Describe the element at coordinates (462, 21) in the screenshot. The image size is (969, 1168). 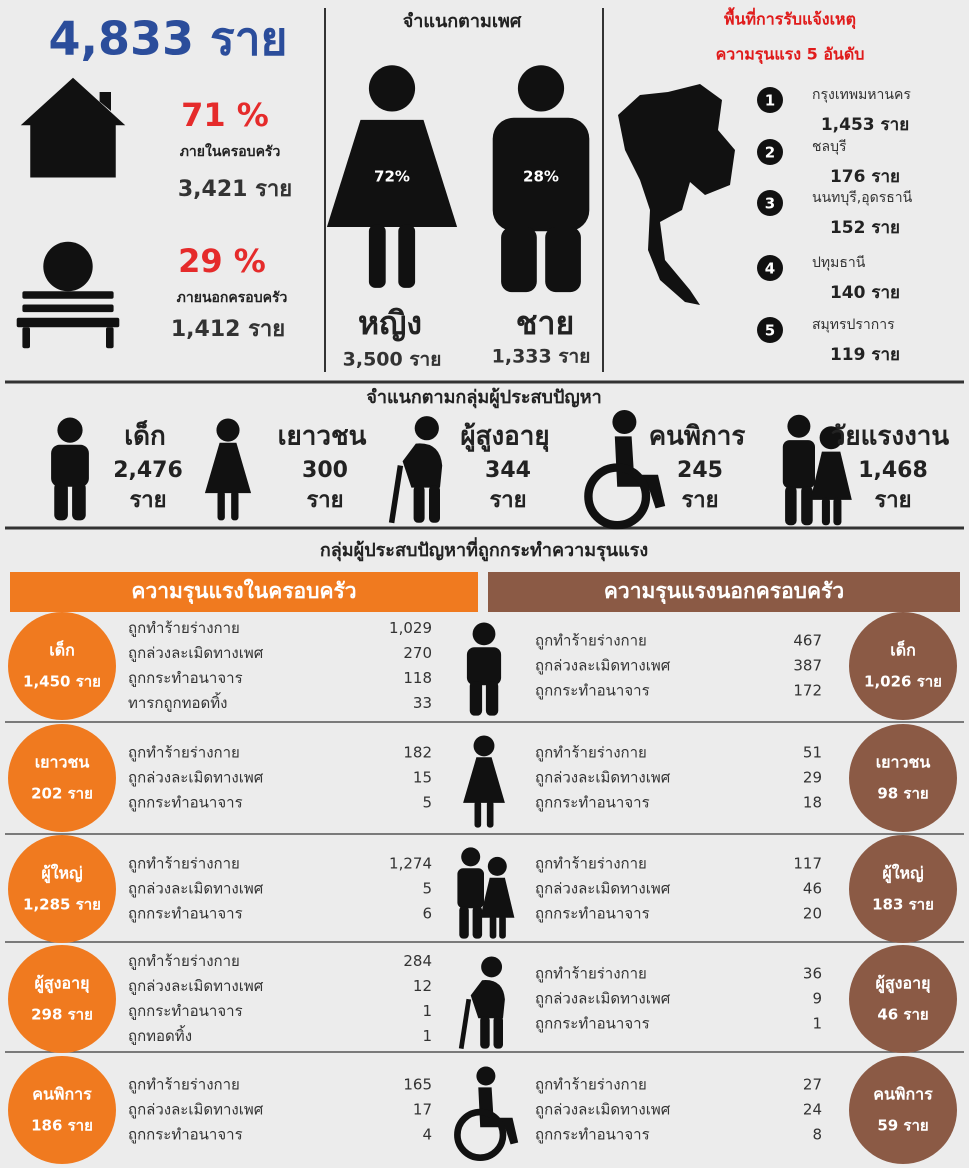
I see `section-title: จำแนกตามเพศ` at that location.